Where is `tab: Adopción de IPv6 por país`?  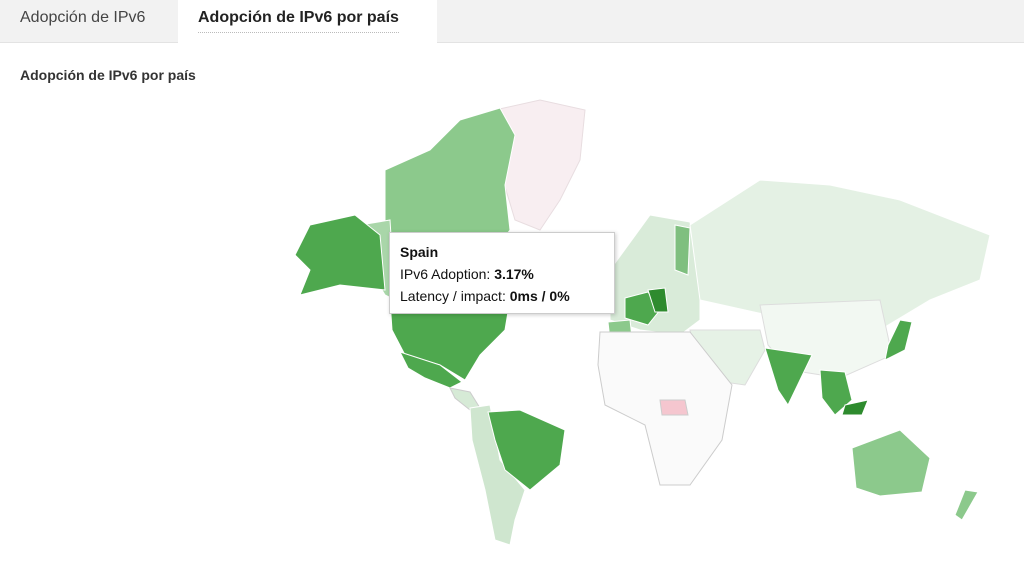
tab: Adopción de IPv6 por país is located at coordinates (307, 21).